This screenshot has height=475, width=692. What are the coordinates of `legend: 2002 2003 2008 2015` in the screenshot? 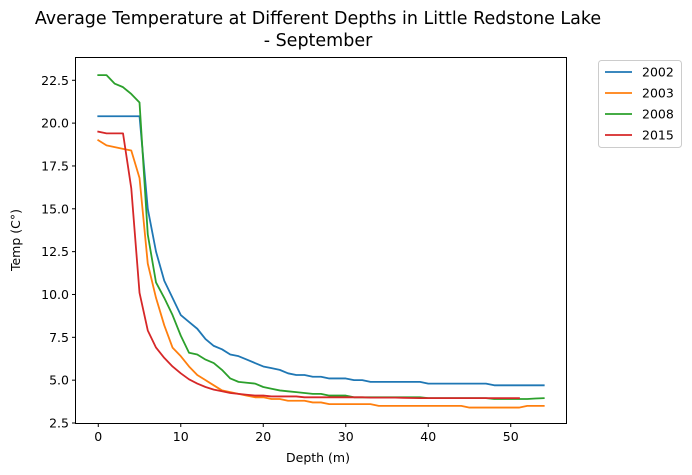 It's located at (640, 104).